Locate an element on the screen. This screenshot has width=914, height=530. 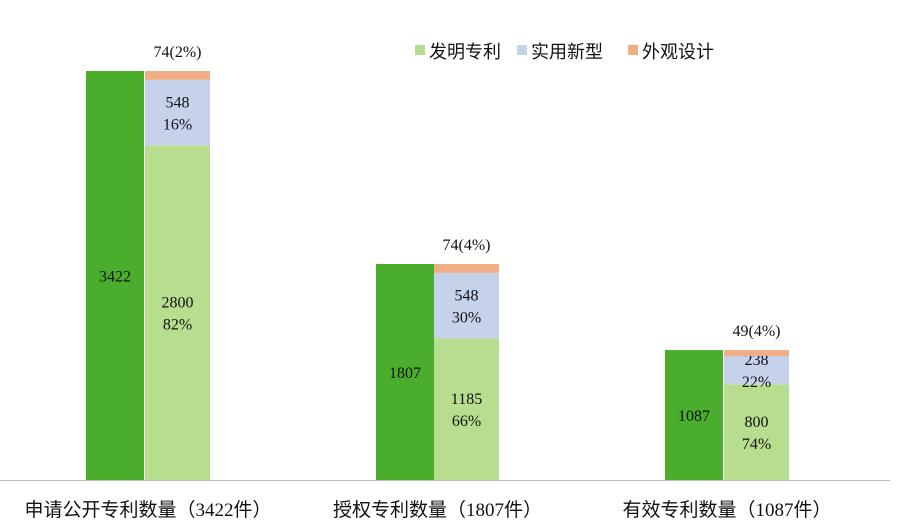
label-series-1-1-line-0: 548 is located at coordinates (467, 296).